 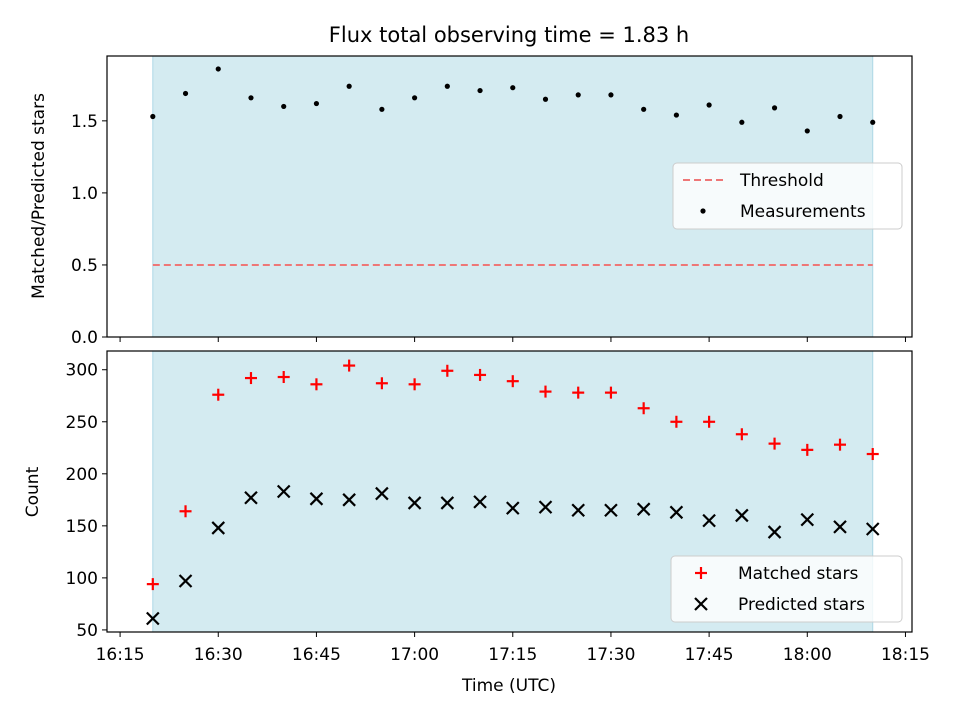 What do you see at coordinates (803, 212) in the screenshot?
I see `legend-measurements-label: Measurements` at bounding box center [803, 212].